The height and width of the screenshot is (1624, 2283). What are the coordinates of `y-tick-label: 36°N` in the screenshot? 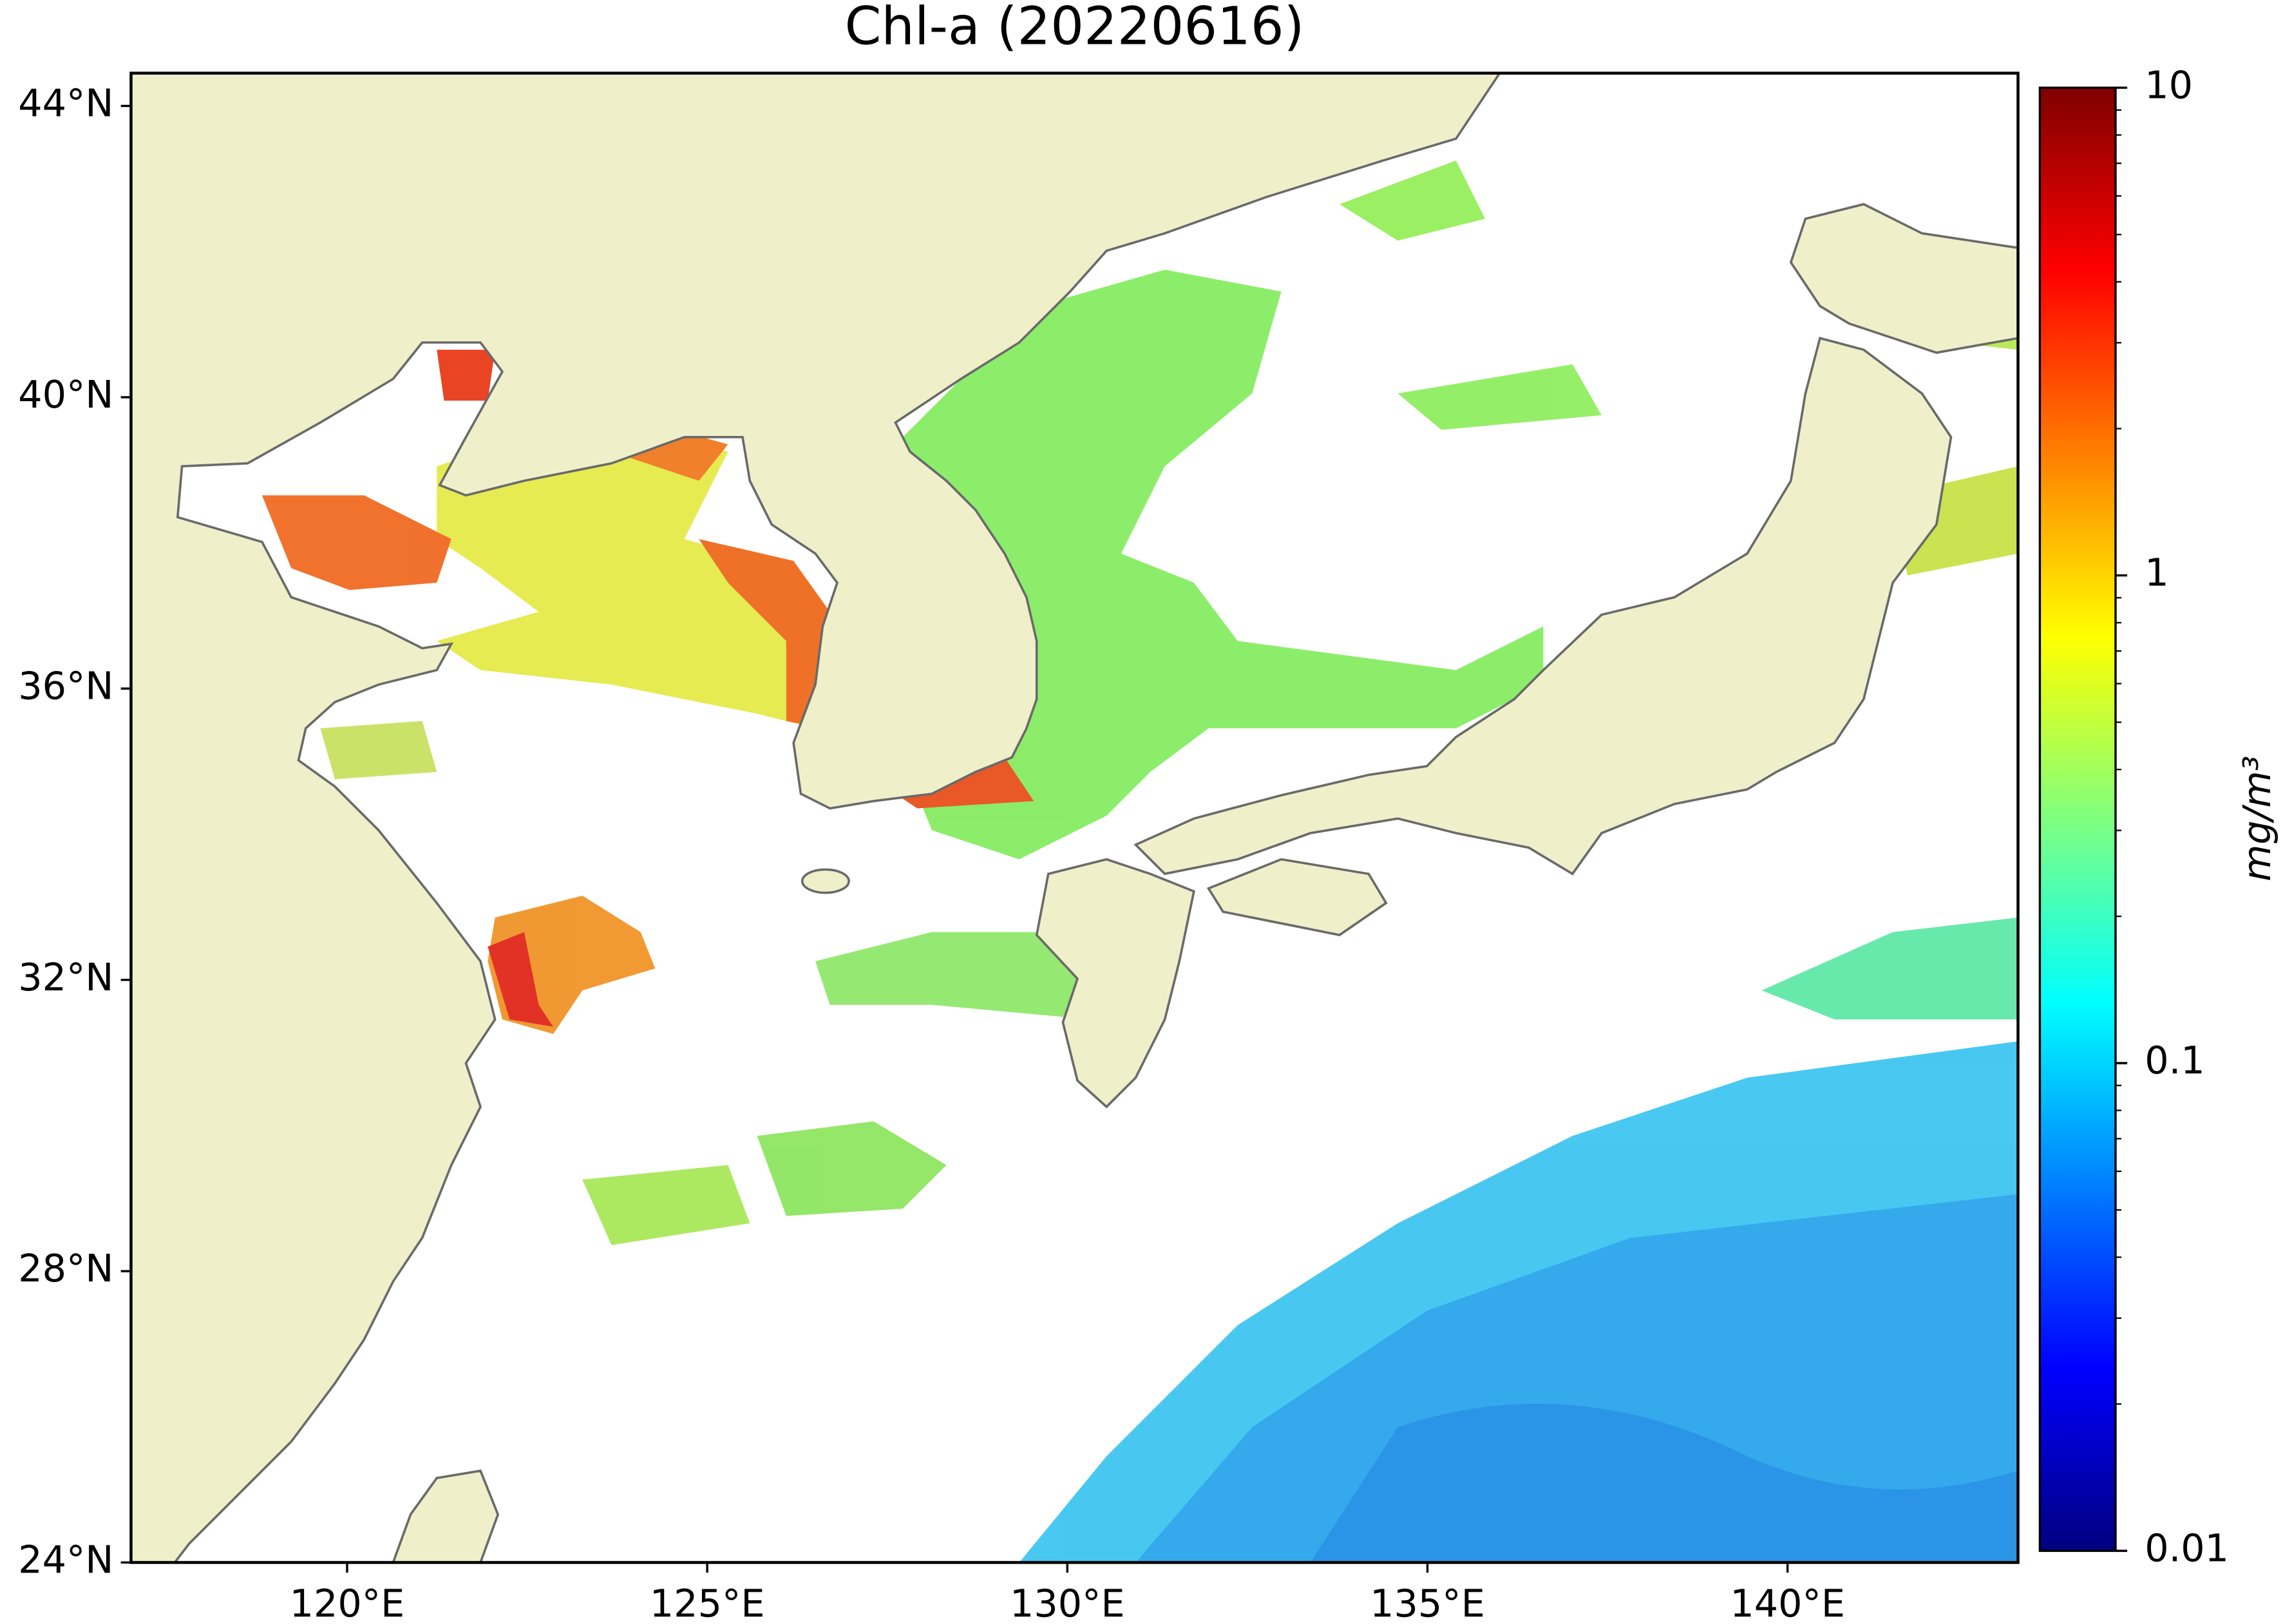 It's located at (65, 686).